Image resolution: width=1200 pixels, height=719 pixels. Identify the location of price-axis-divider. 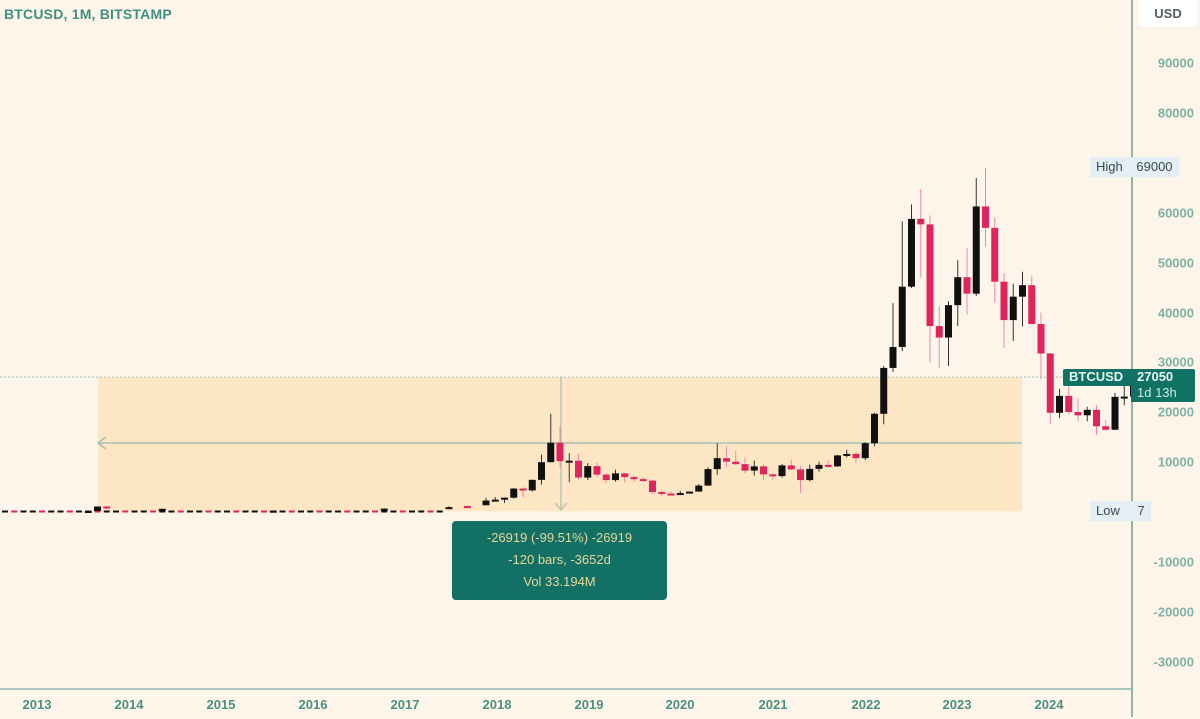
(1132, 358).